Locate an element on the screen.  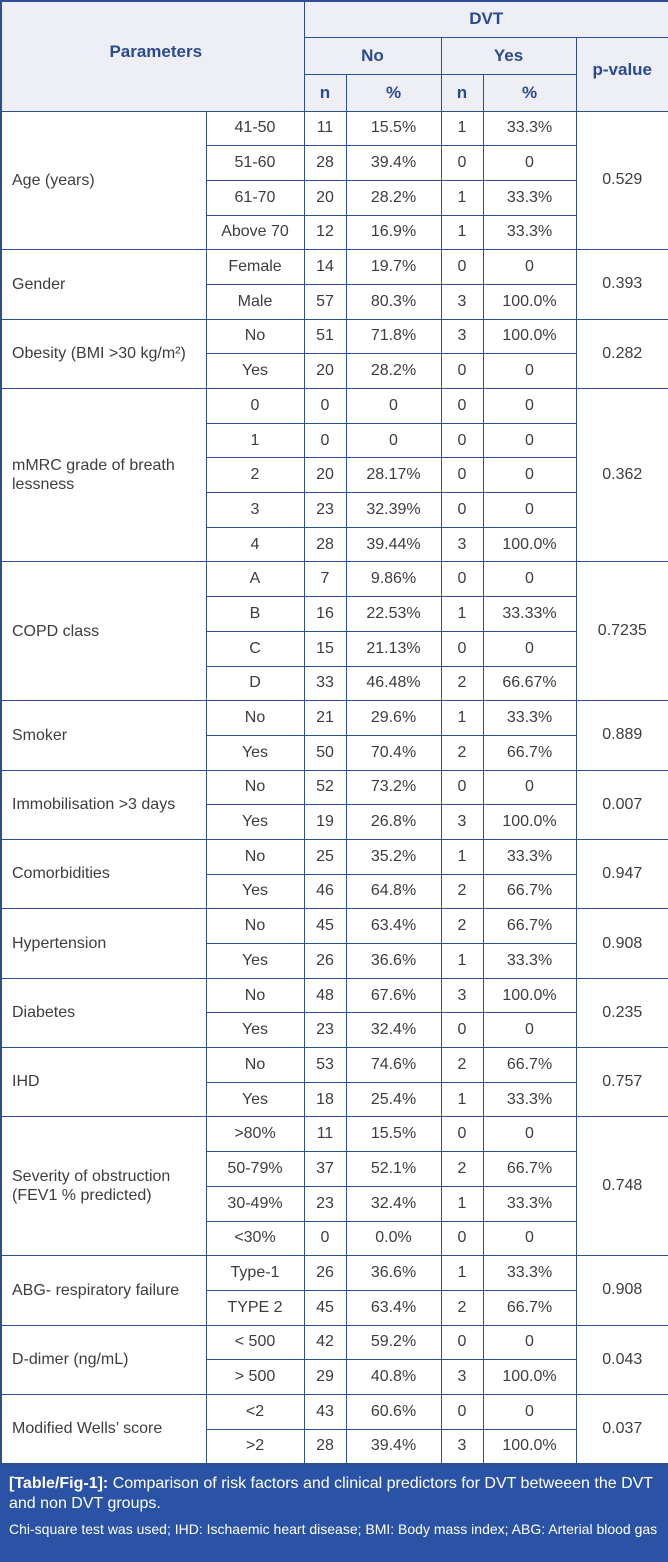
p-value-cell: 0.908 is located at coordinates (621, 1290).